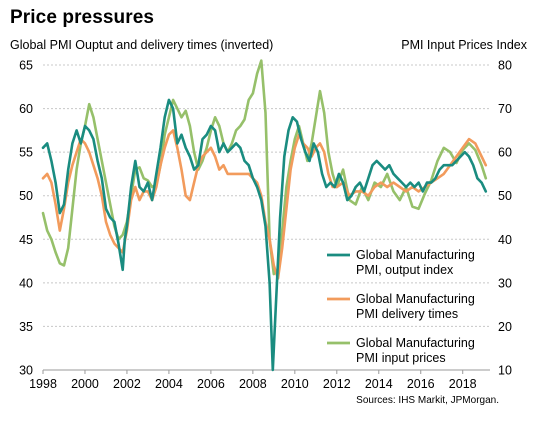 Image resolution: width=539 pixels, height=426 pixels. Describe the element at coordinates (463, 384) in the screenshot. I see `x-tick-label-2018: 2018` at that location.